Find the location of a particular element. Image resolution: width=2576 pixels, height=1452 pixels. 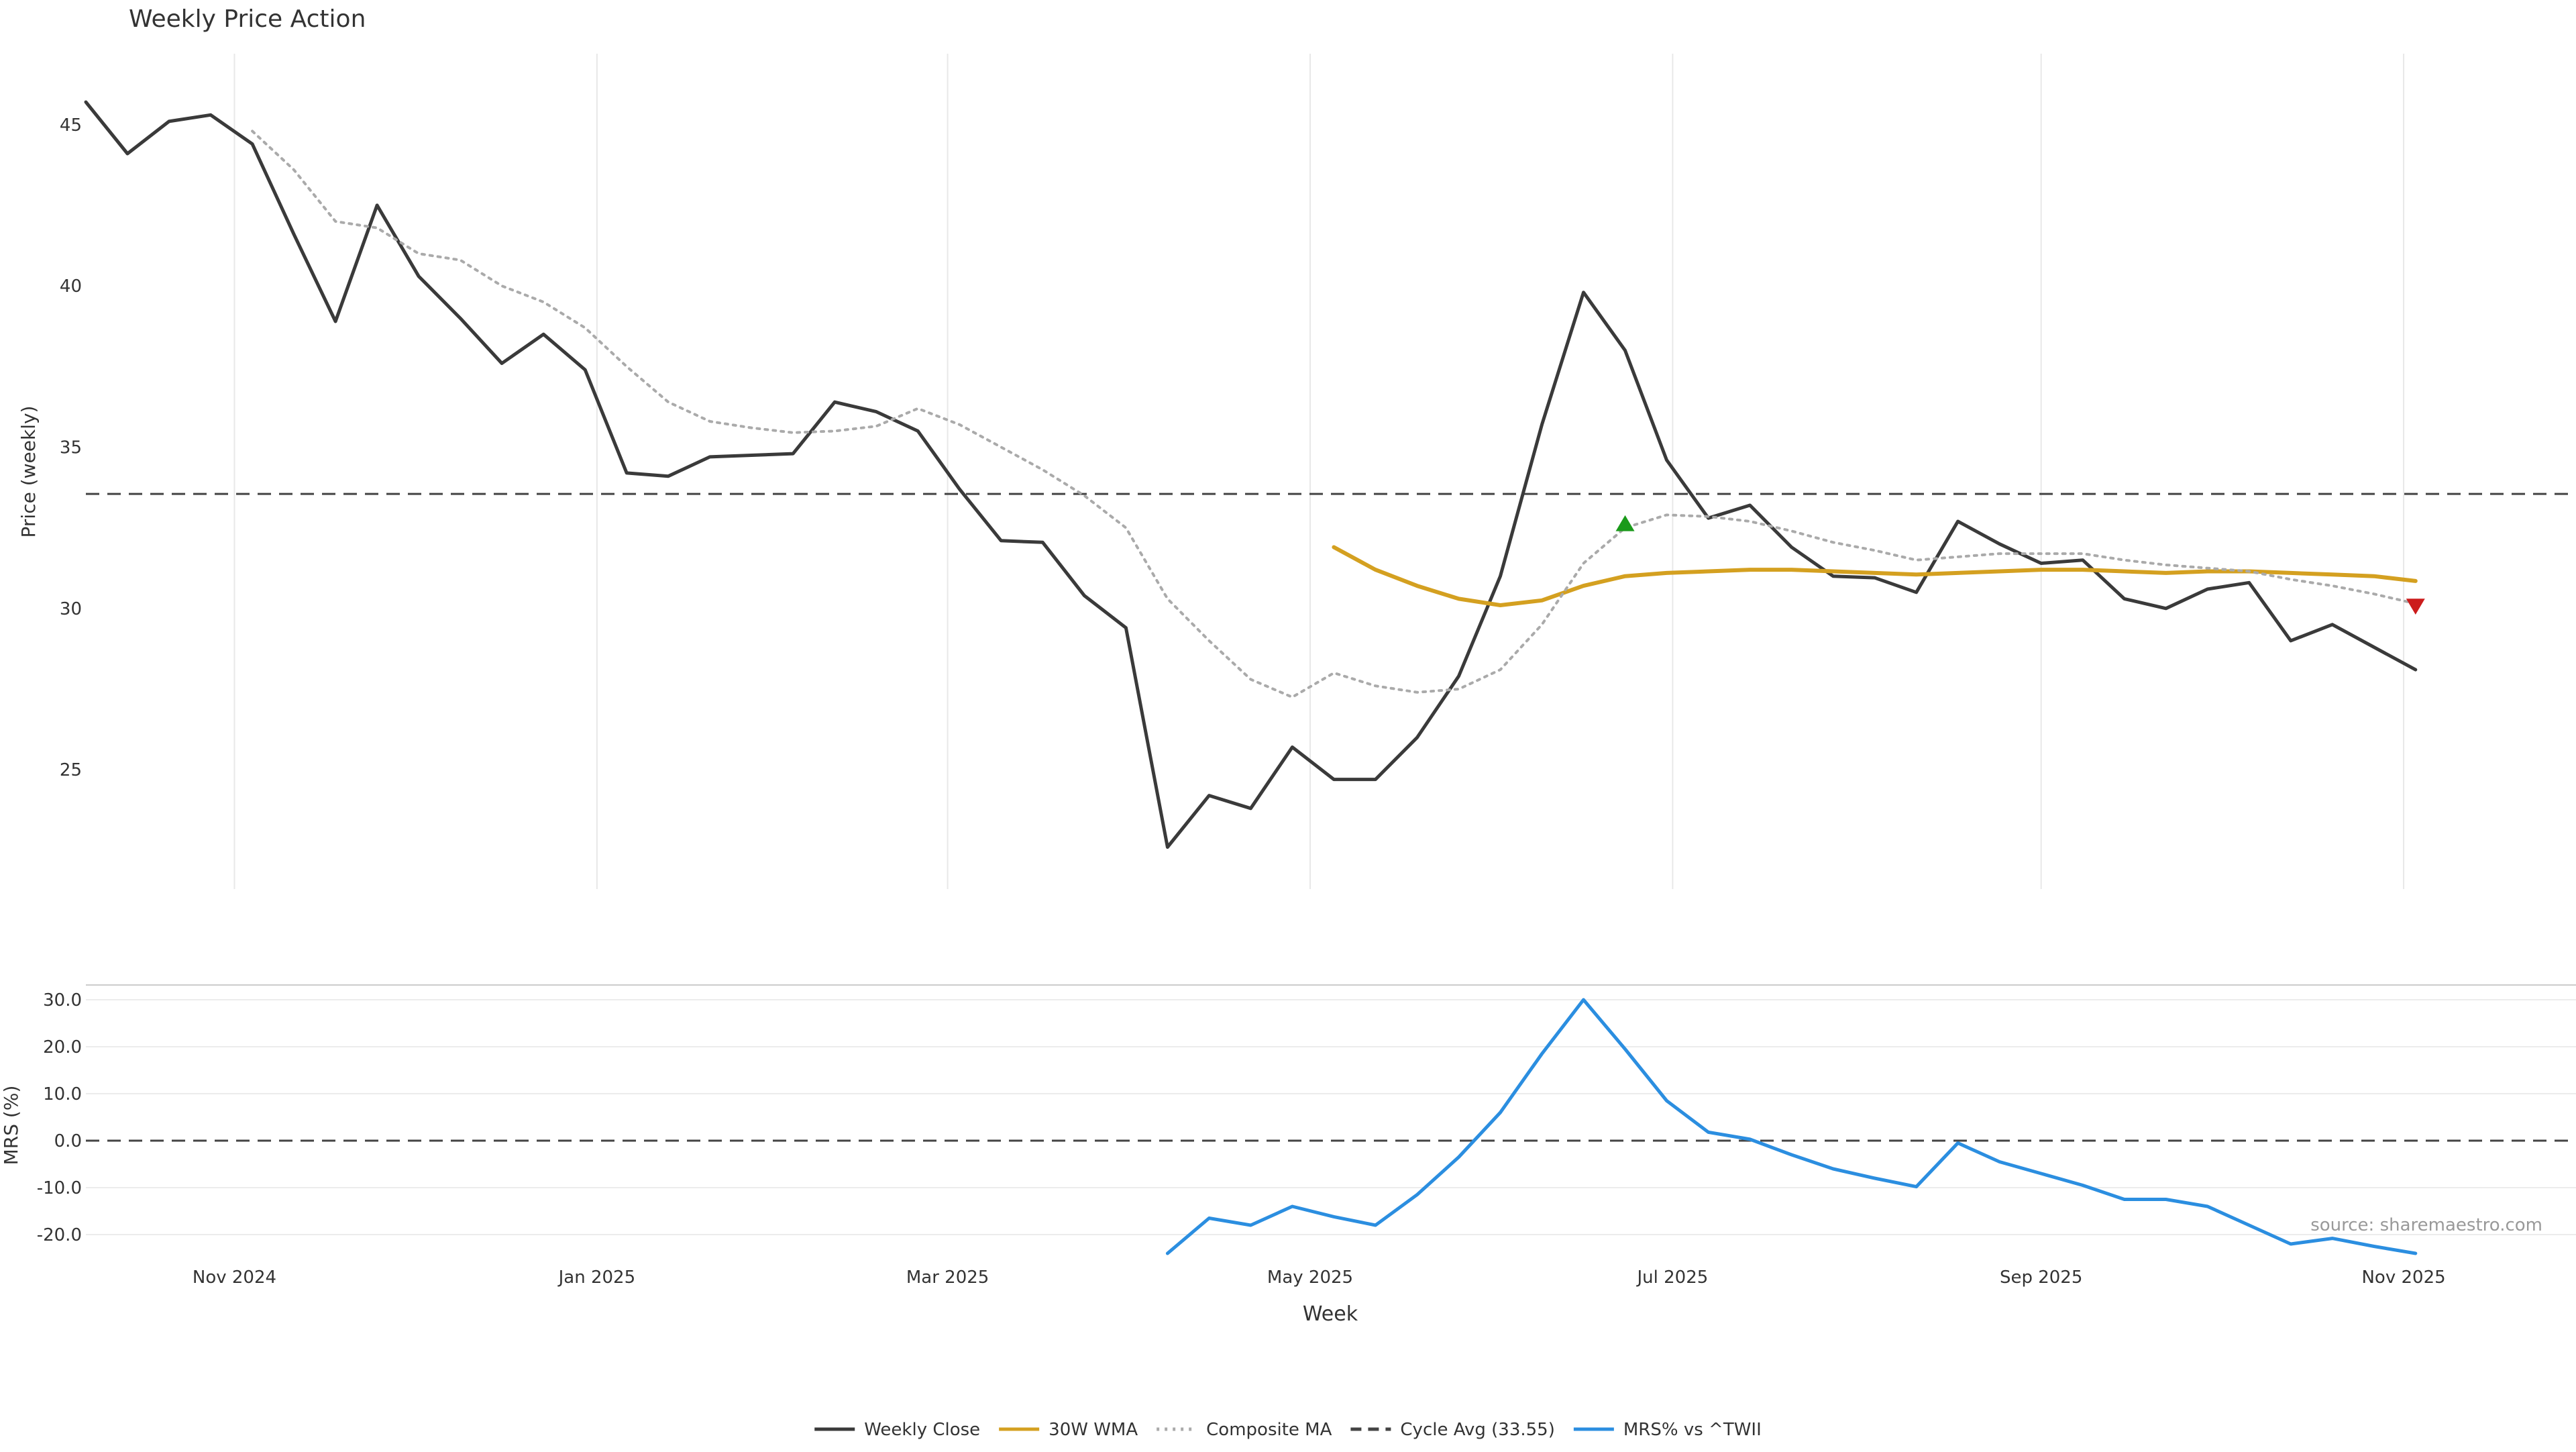

source-watermark: source: sharemaestro.com is located at coordinates (2426, 1225).